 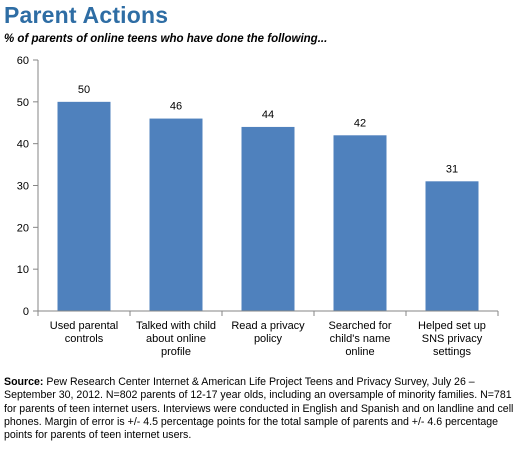 What do you see at coordinates (360, 123) in the screenshot?
I see `data-label: 42` at bounding box center [360, 123].